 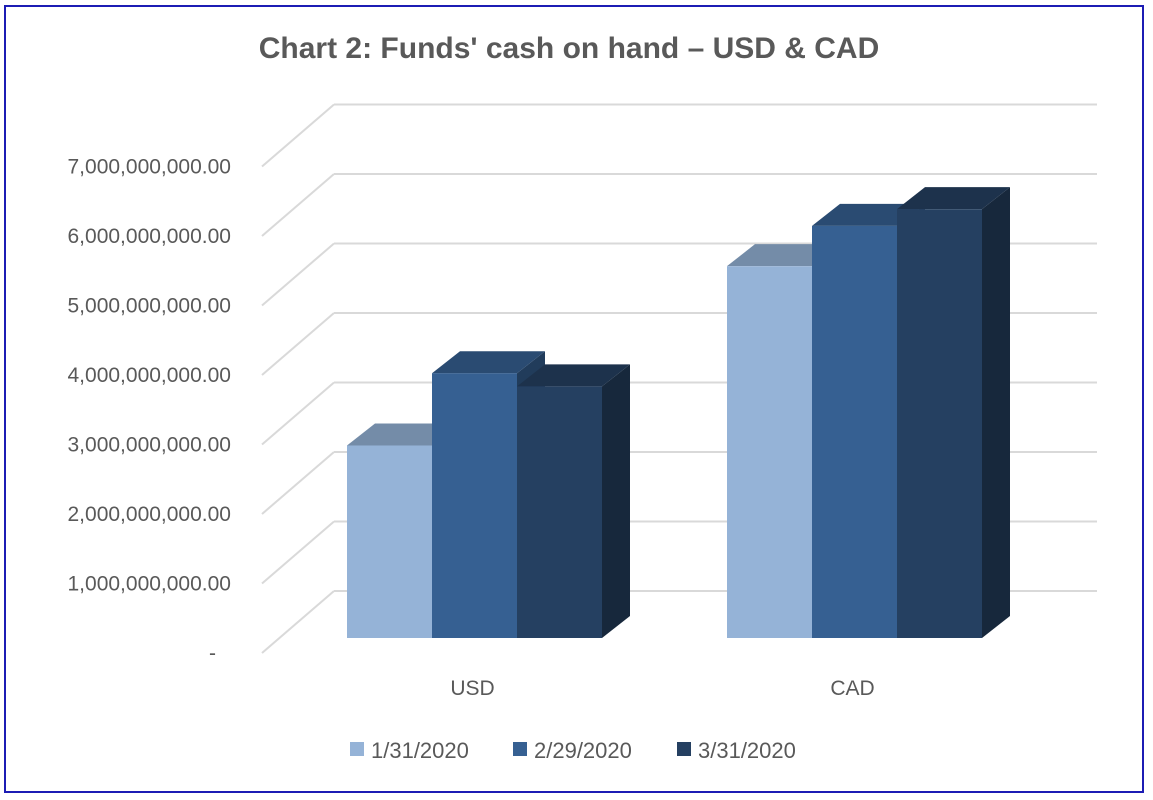 What do you see at coordinates (583, 750) in the screenshot?
I see `legend-label-1: 2/29/2020` at bounding box center [583, 750].